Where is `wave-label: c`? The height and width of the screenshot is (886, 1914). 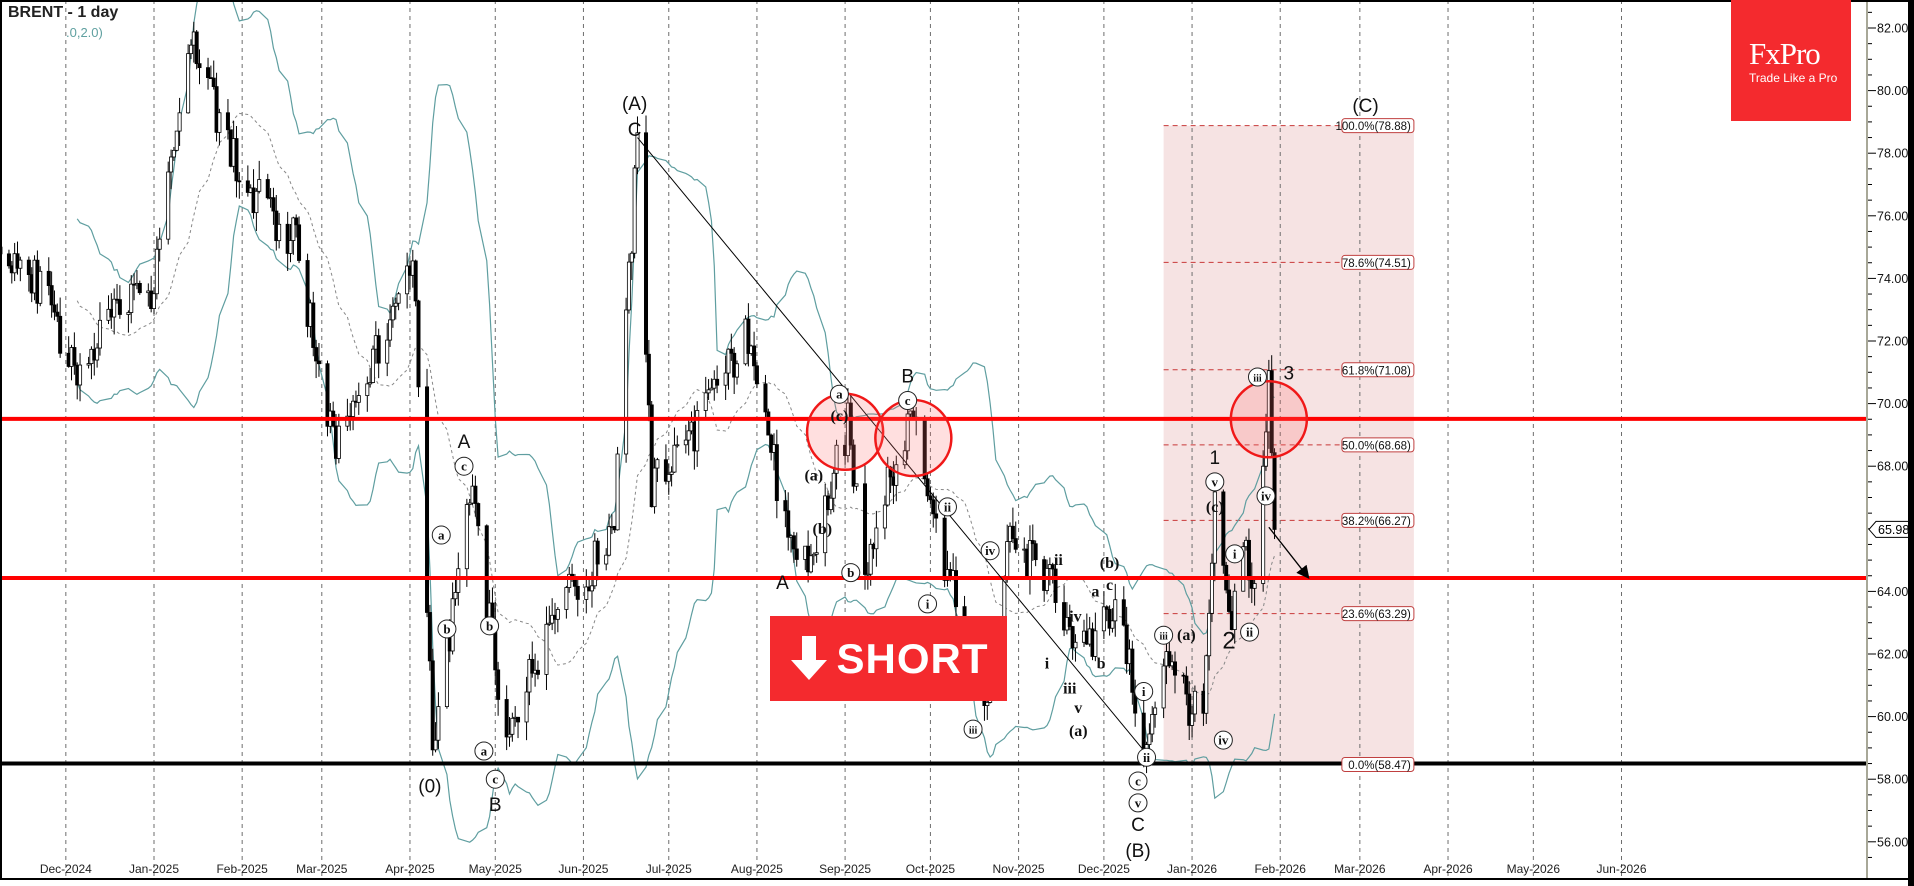 wave-label: c is located at coordinates (464, 466).